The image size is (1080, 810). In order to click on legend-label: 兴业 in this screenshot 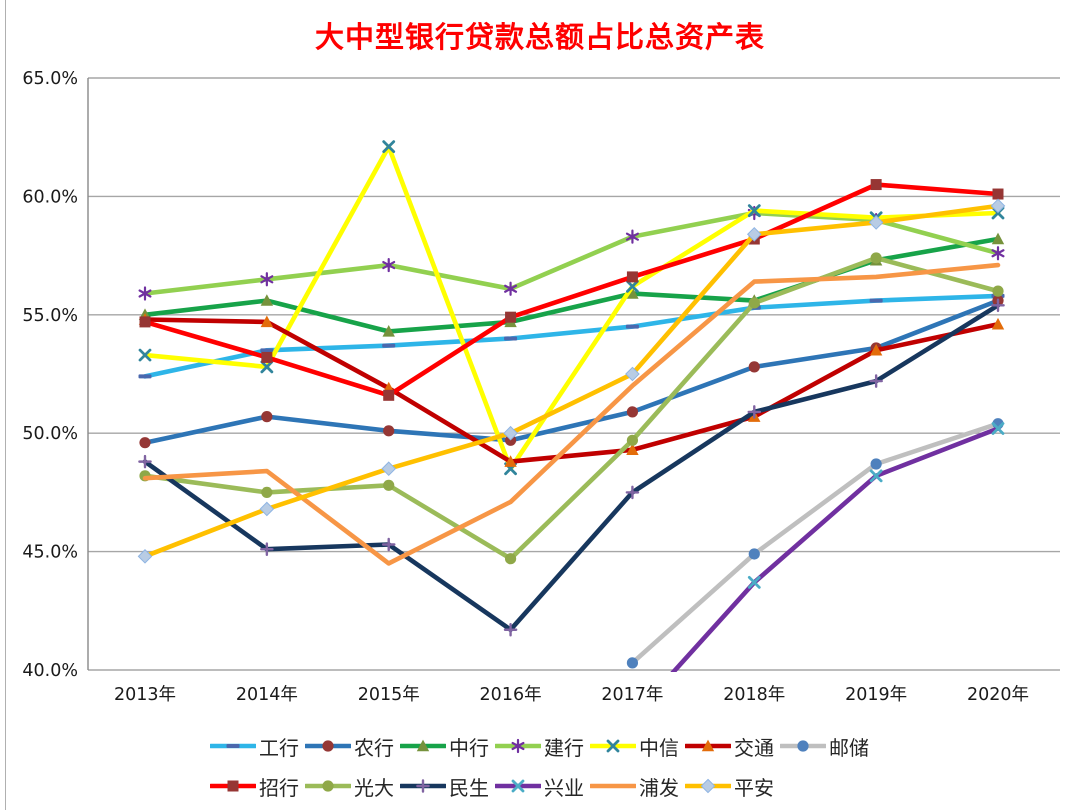, I will do `click(564, 787)`.